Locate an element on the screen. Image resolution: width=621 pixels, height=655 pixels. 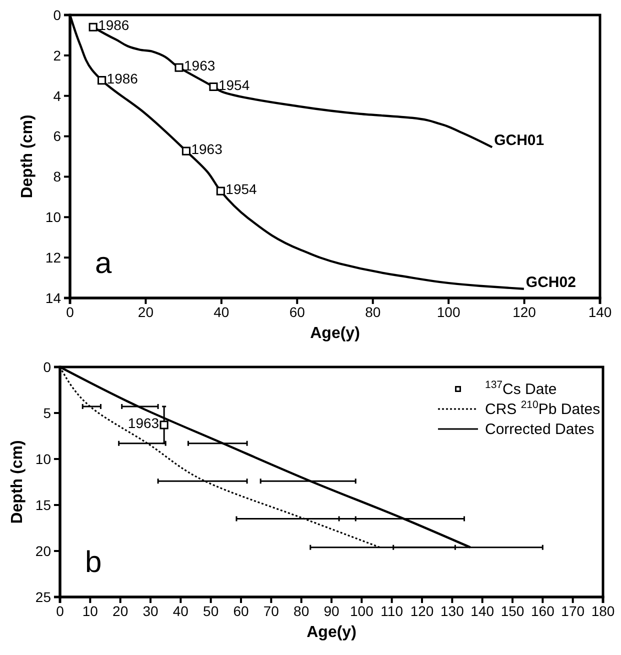
x-tick-label: 150 is located at coordinates (512, 610).